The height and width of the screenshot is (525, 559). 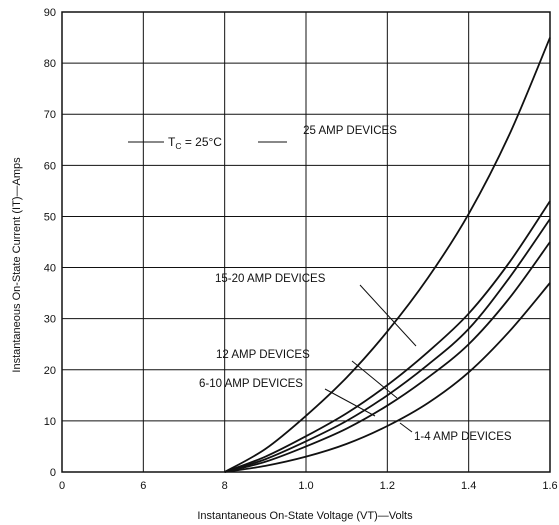 What do you see at coordinates (50, 217) in the screenshot?
I see `y-tick-label: 50` at bounding box center [50, 217].